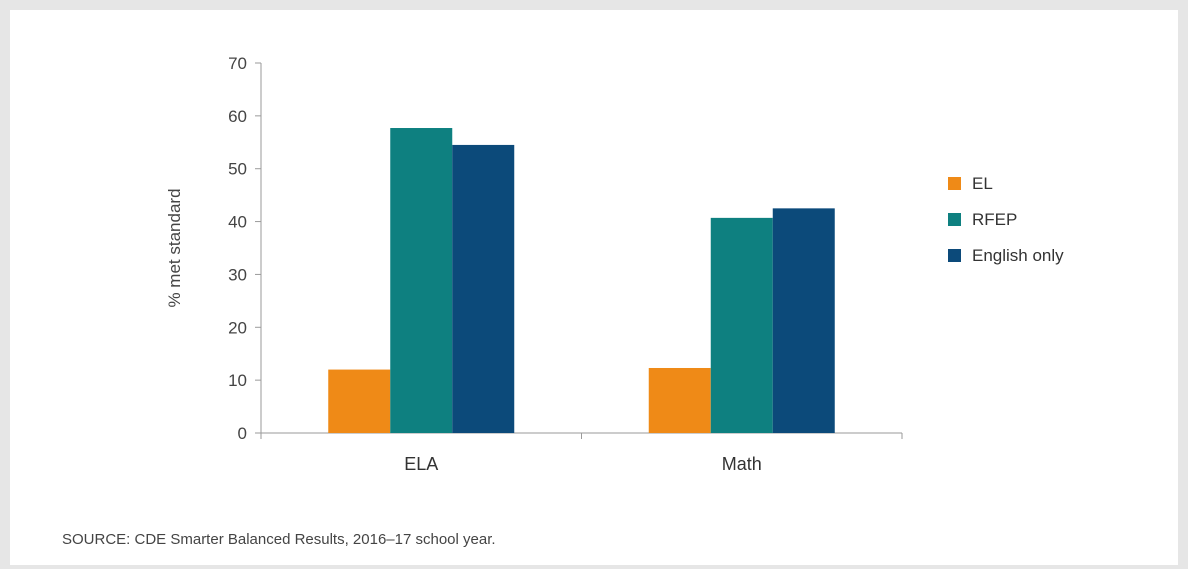 Image resolution: width=1188 pixels, height=569 pixels. What do you see at coordinates (237, 327) in the screenshot?
I see `y-tick-label: 20` at bounding box center [237, 327].